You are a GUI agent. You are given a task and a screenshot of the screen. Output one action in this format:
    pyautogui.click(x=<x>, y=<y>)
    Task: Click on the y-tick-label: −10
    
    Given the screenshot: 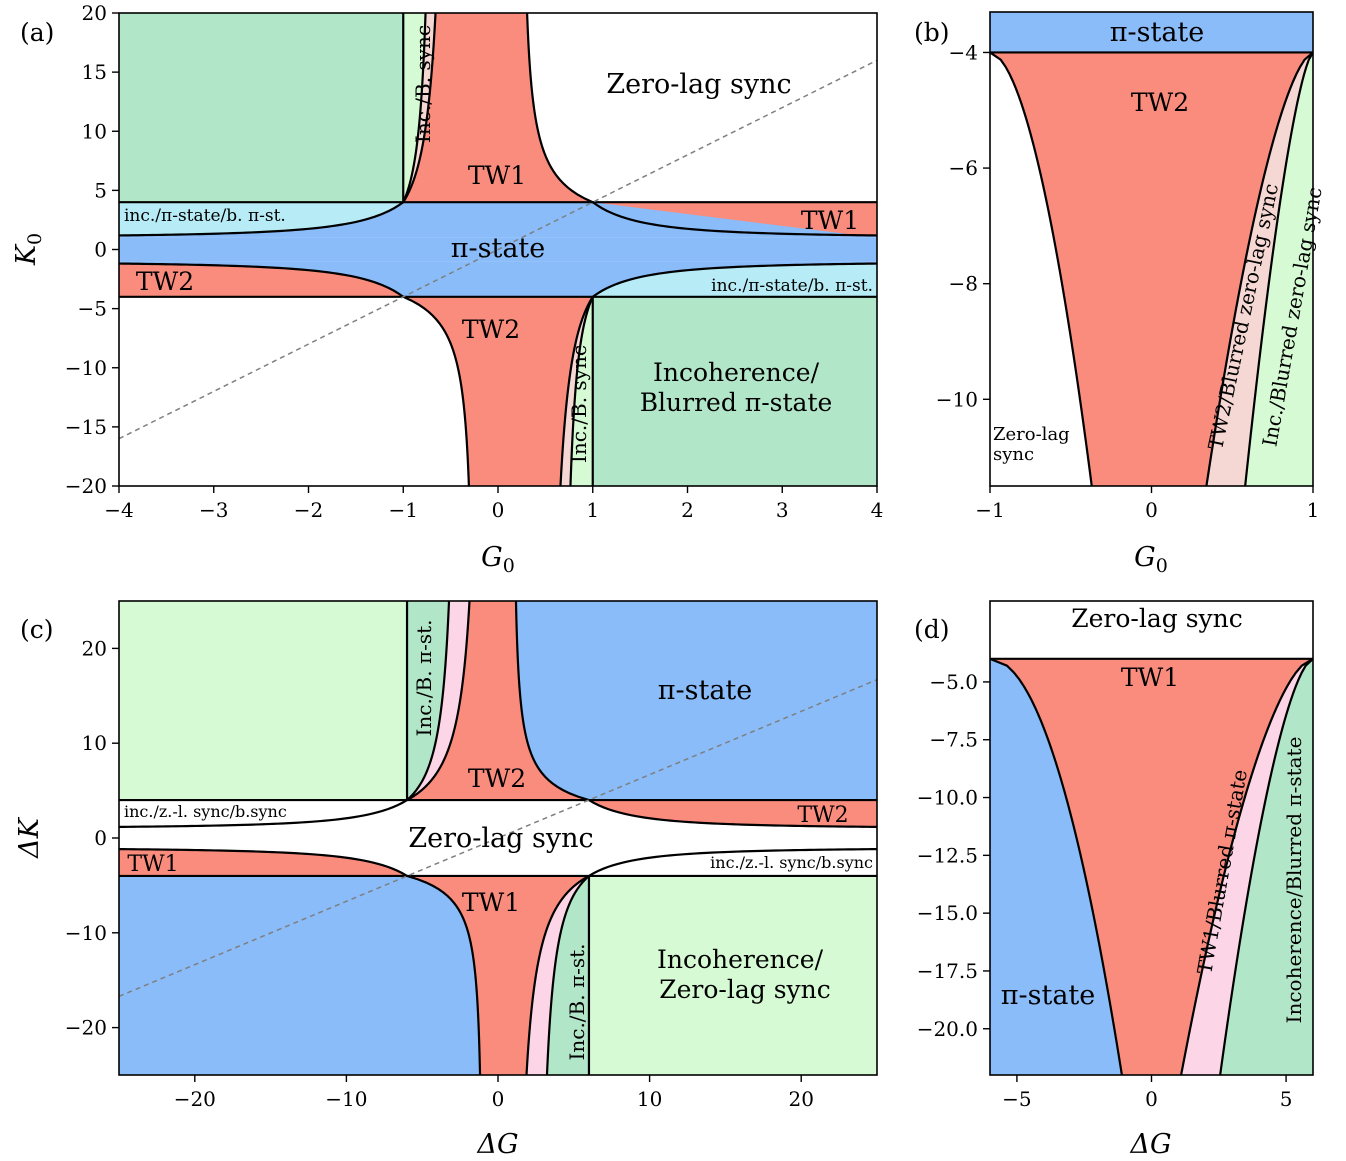 What is the action you would take?
    pyautogui.click(x=957, y=399)
    